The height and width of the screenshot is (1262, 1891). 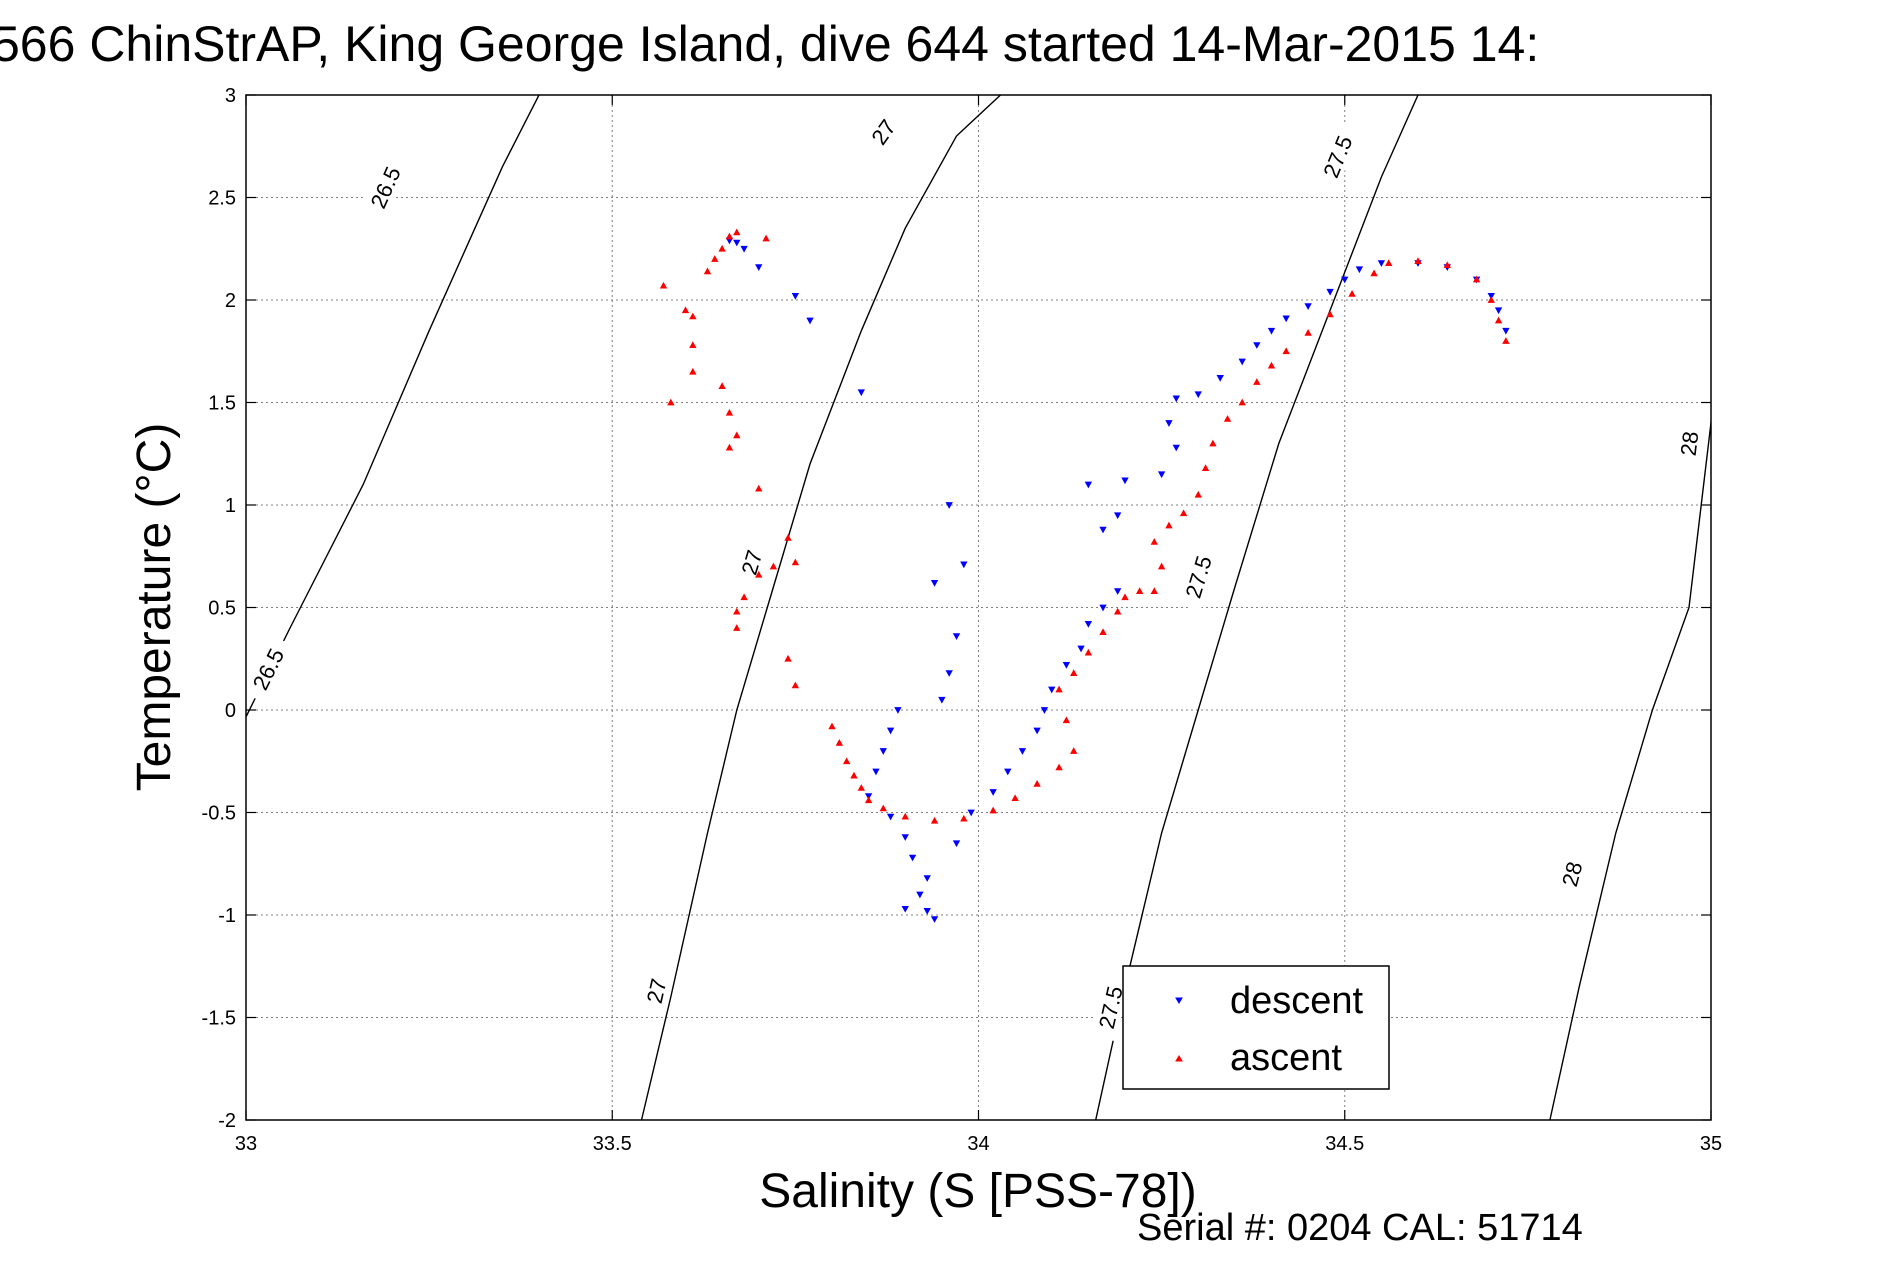 I want to click on x-tick-label: 34, so click(x=978, y=1144).